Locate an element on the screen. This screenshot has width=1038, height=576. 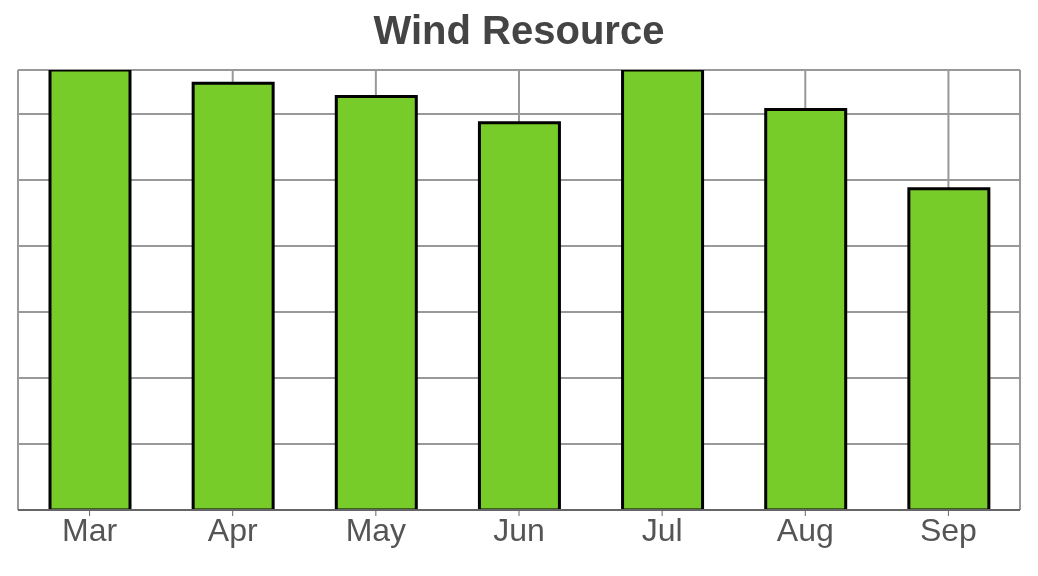
x-tick-label: Jul is located at coordinates (662, 529).